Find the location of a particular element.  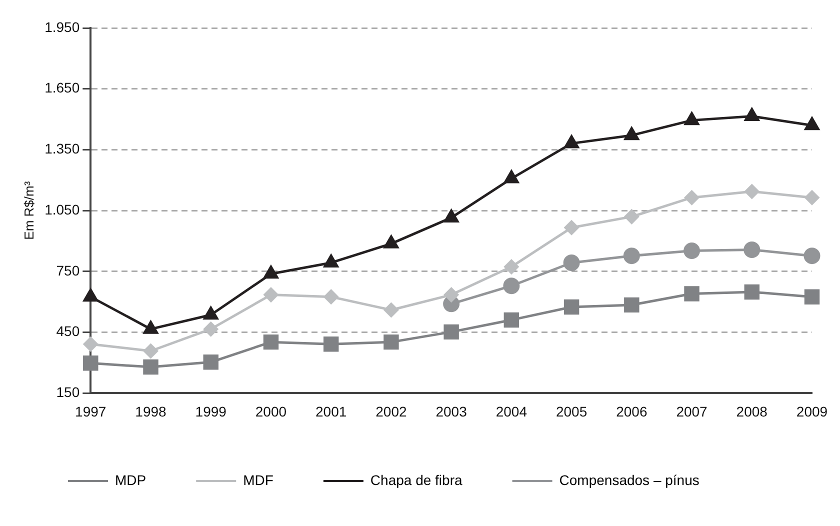

x-tick-label: 2000 is located at coordinates (271, 411).